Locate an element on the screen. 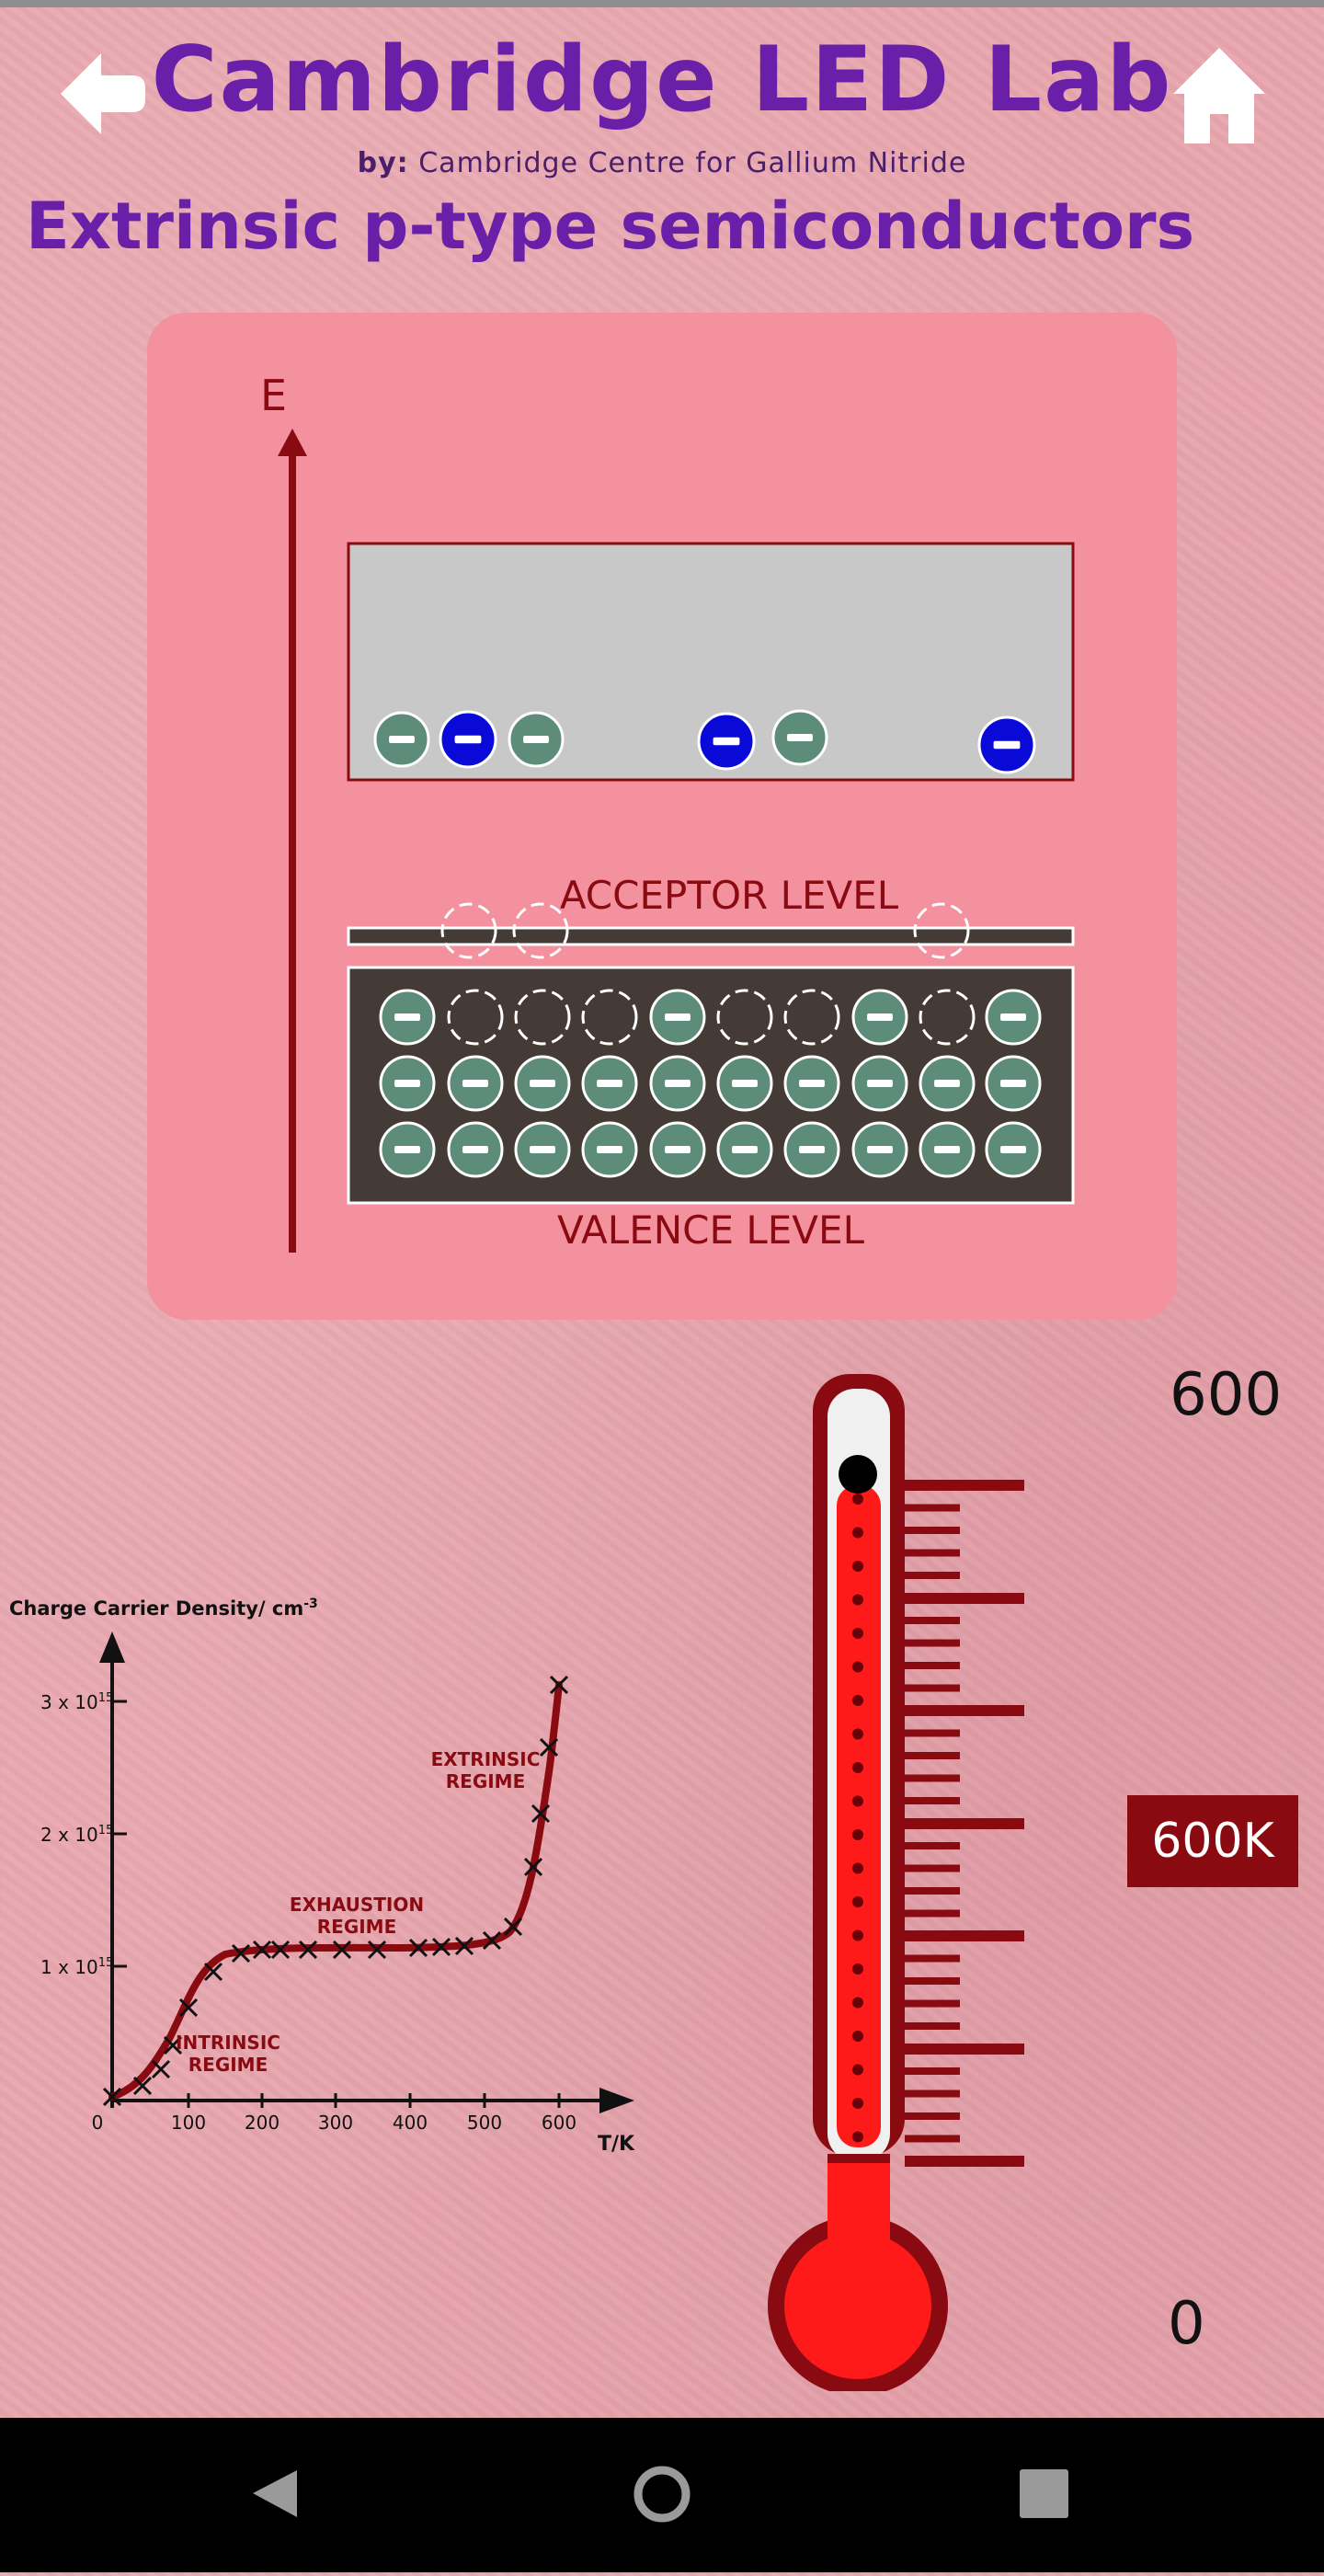 This screenshot has height=2576, width=1324. regime-label: INTRINSIC is located at coordinates (228, 2043).